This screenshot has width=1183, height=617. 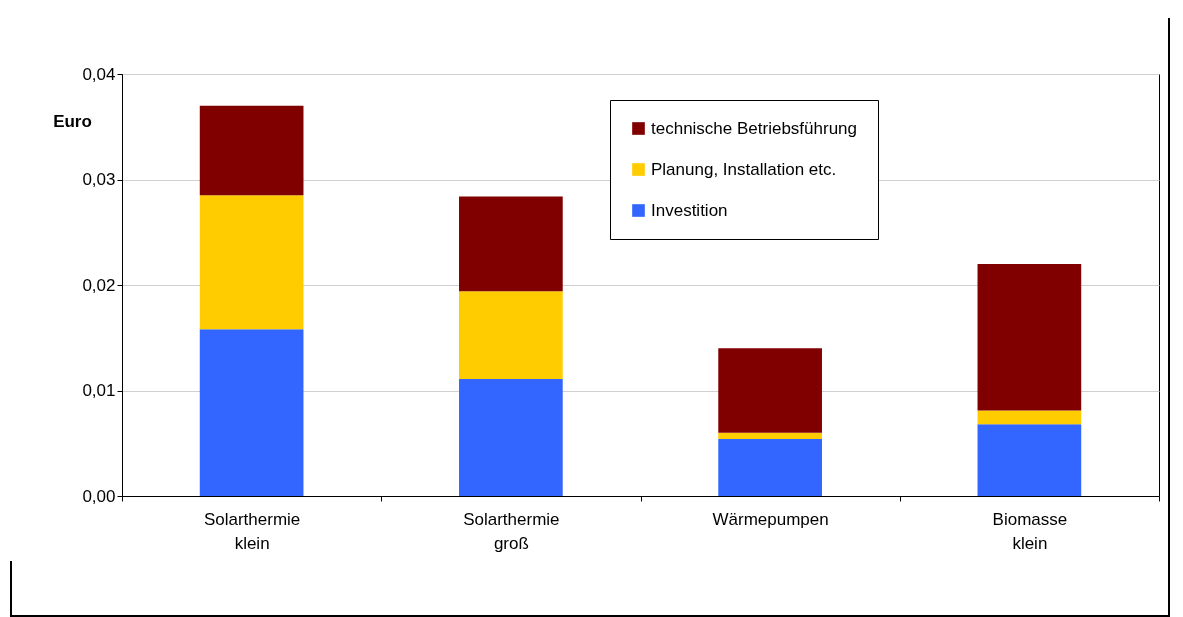 I want to click on x-tick-label: Solarthermie groß, so click(x=511, y=531).